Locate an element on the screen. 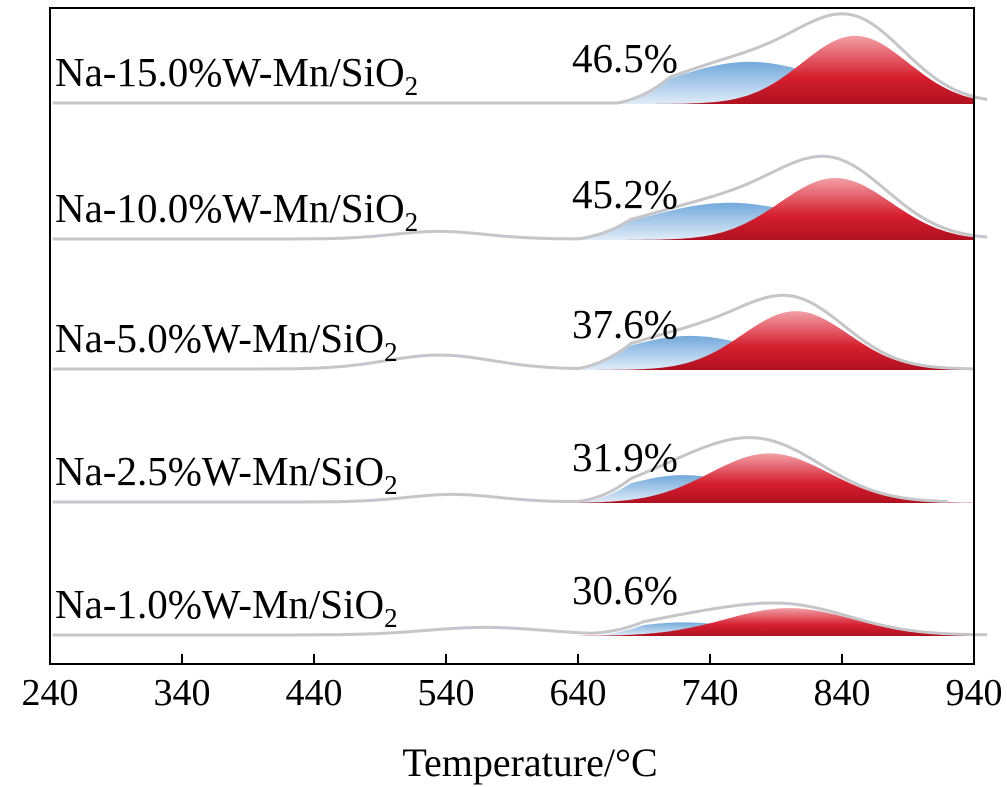  series-label: Na-1.0%W-Mn/SiO2 is located at coordinates (226, 607).